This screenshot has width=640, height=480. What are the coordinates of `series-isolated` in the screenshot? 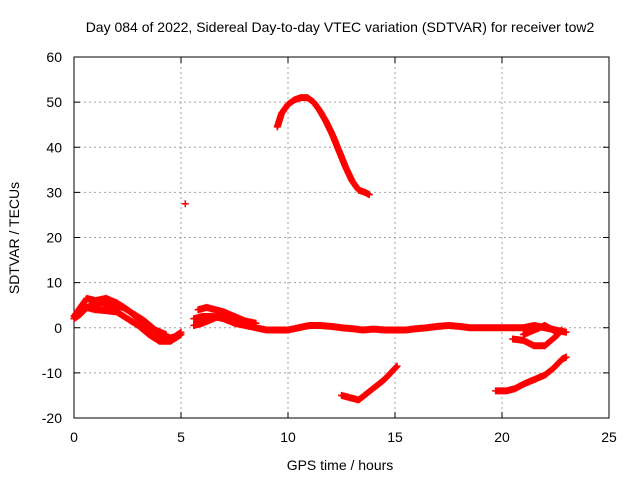 It's located at (185, 204).